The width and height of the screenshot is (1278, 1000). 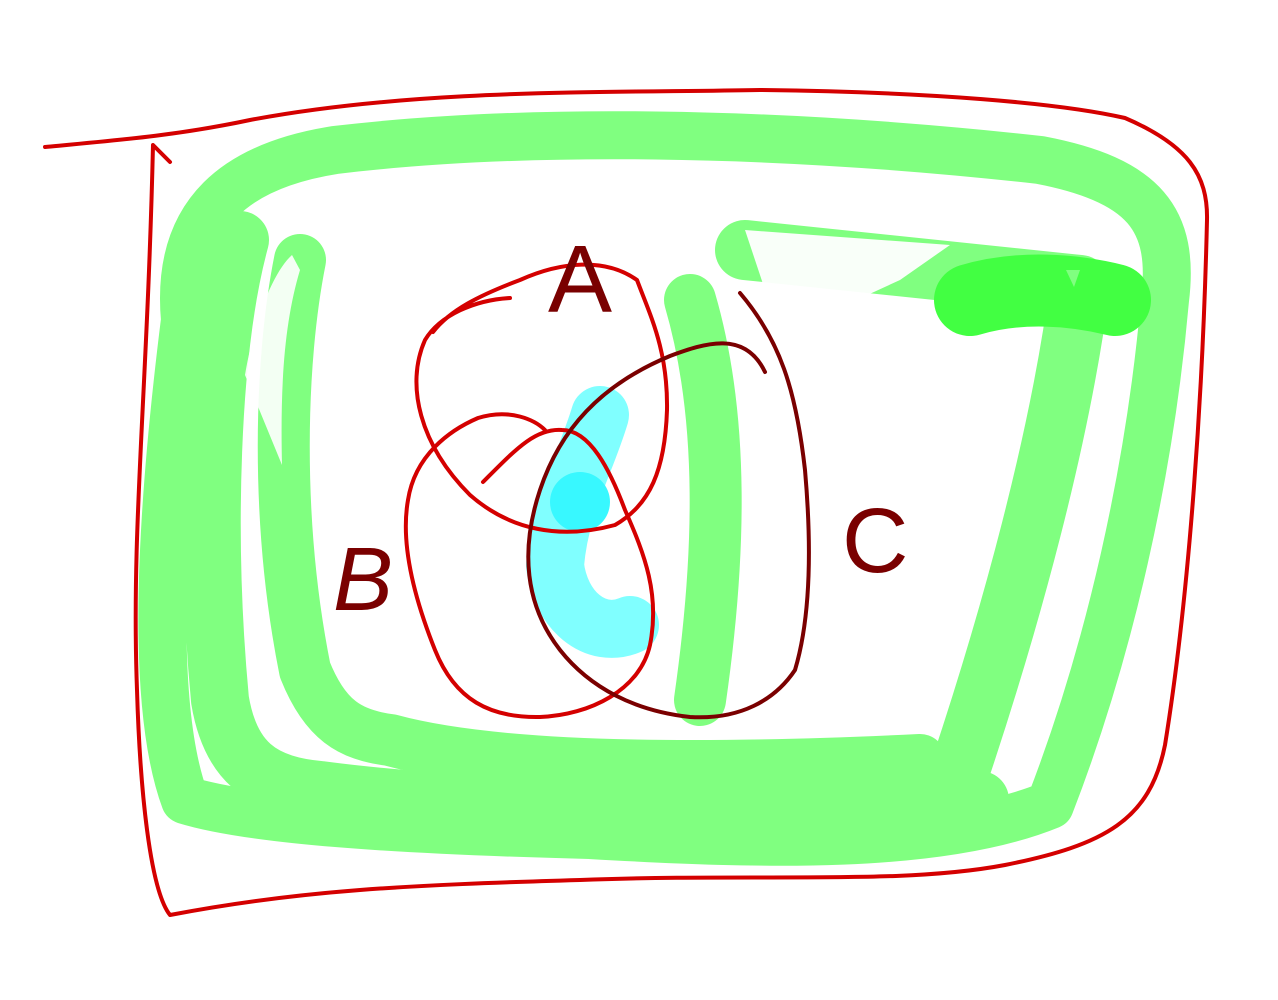 I want to click on cyan-intersection-stroke, so click(x=592, y=522).